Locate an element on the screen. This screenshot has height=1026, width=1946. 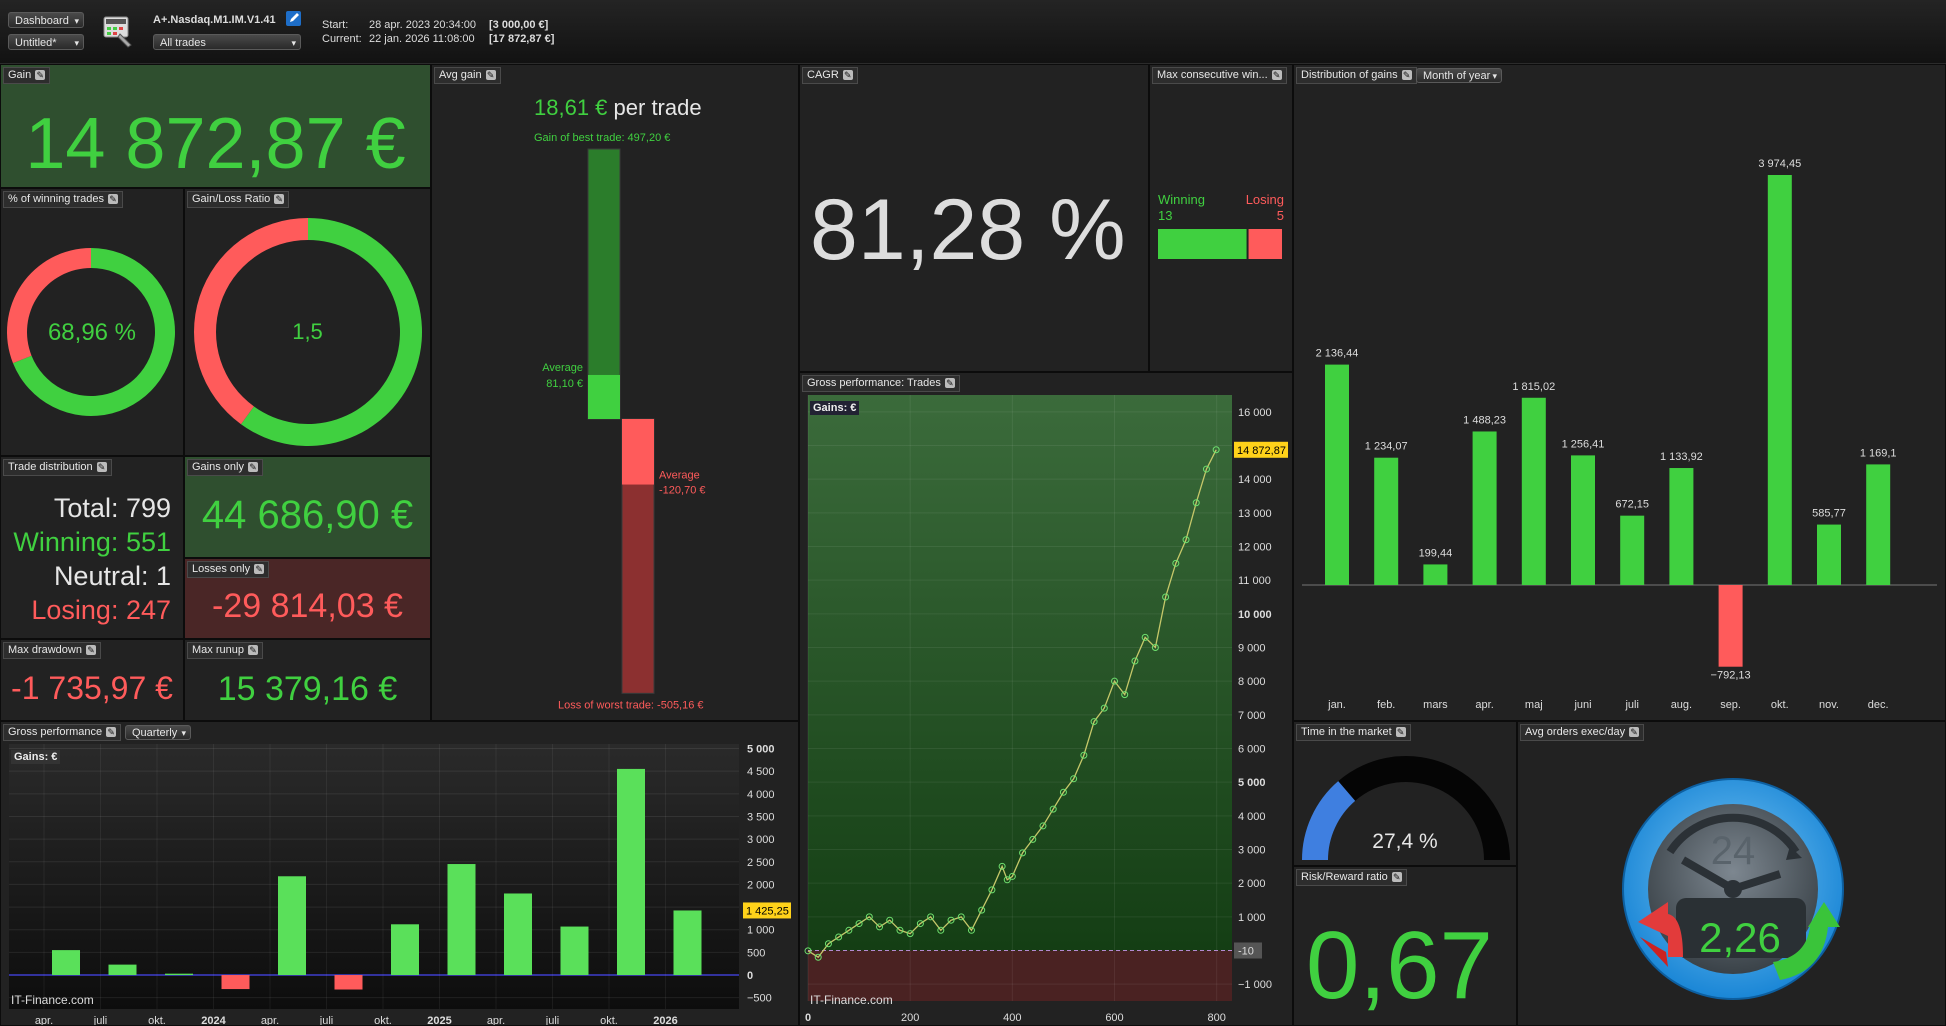
cagr-title: CAGR ✎ is located at coordinates (830, 75).